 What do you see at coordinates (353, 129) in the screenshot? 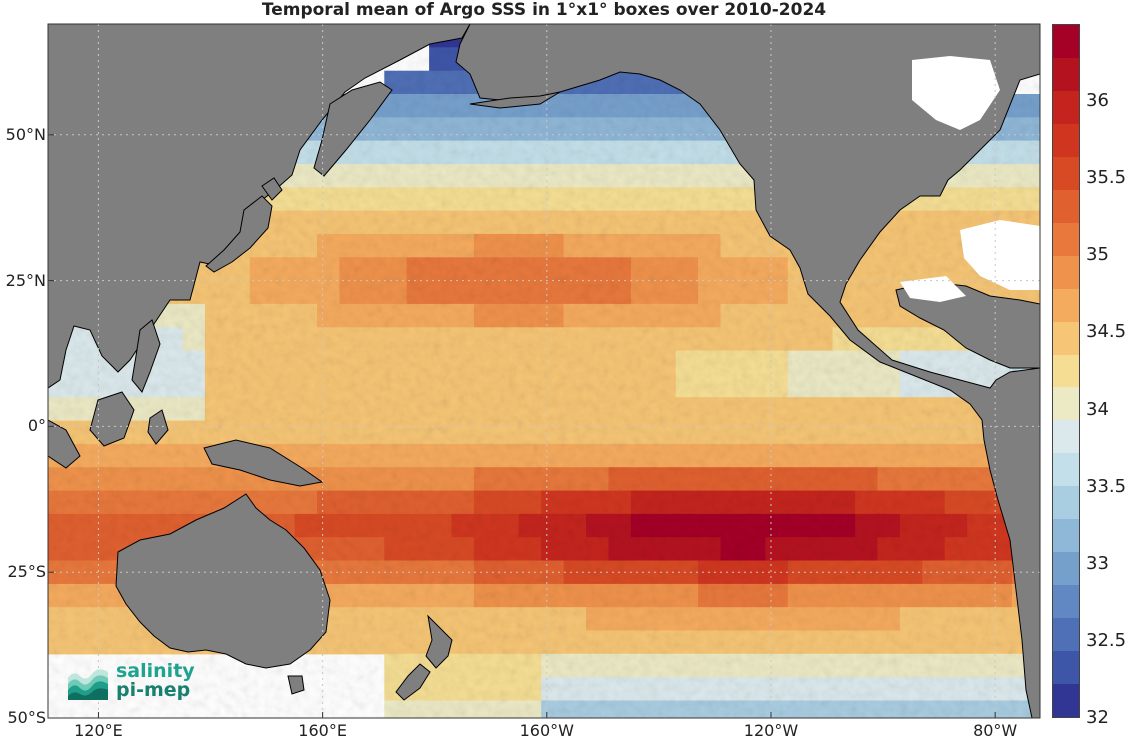
I see `land-kamchatka` at bounding box center [353, 129].